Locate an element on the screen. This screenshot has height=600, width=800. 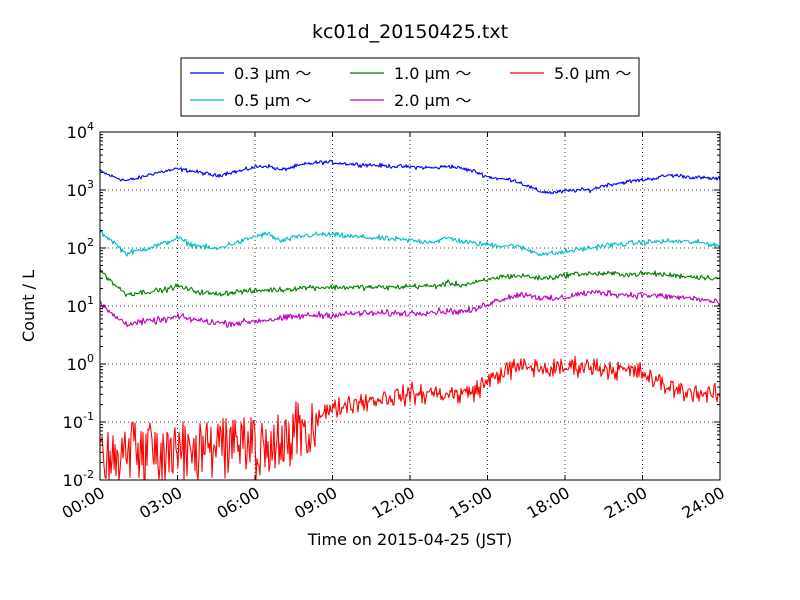
legend-label: 5.0 μm ～ is located at coordinates (592, 73).